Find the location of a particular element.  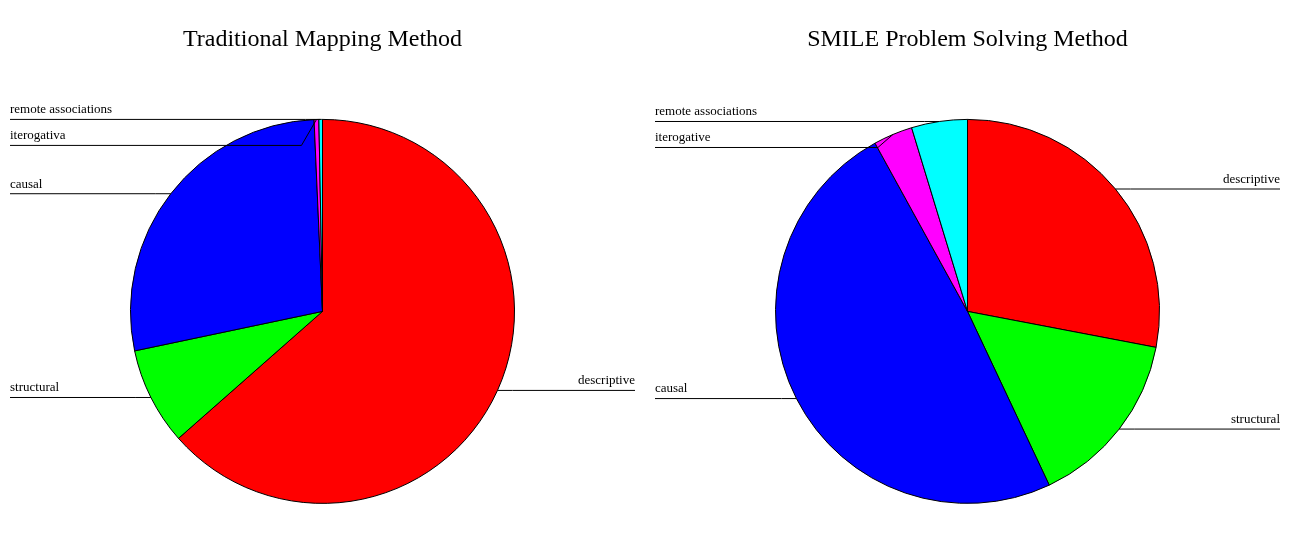

chart-title: SMILE Problem Solving Method is located at coordinates (967, 37).